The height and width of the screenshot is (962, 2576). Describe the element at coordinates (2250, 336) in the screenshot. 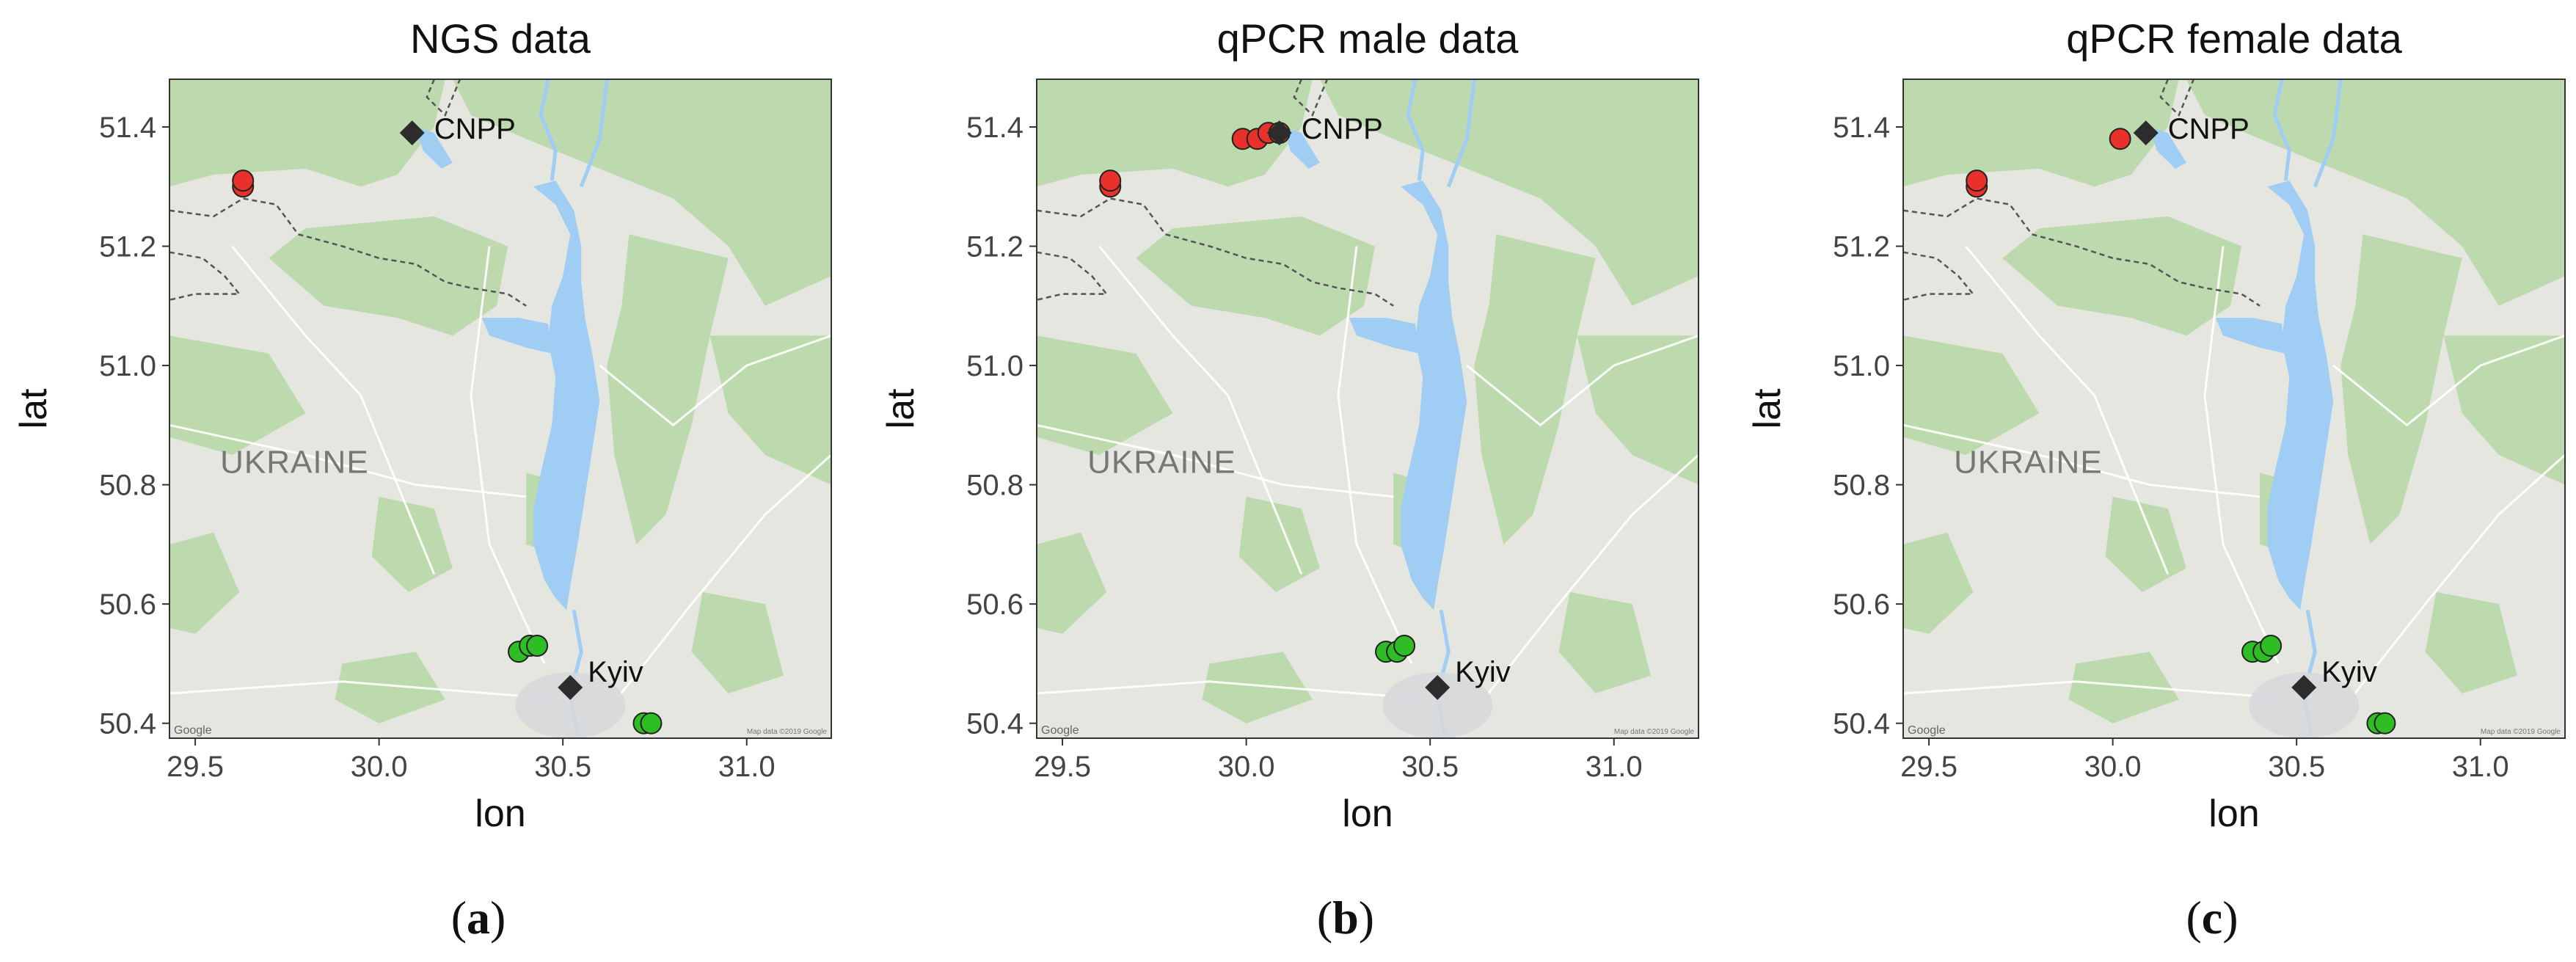

I see `reservoir-arm` at that location.